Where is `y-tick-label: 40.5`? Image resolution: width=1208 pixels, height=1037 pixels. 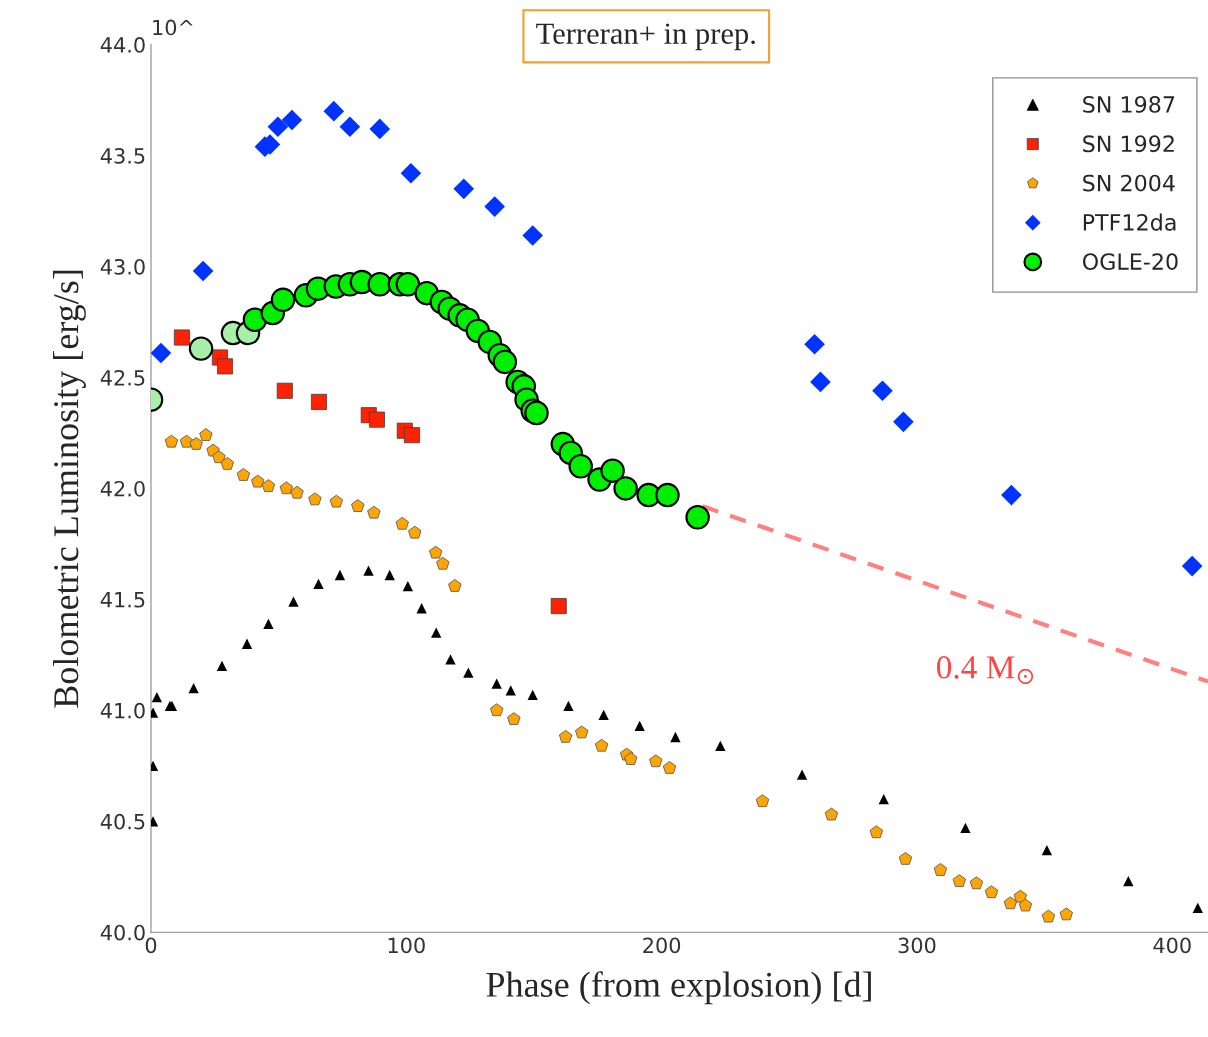 y-tick-label: 40.5 is located at coordinates (122, 821).